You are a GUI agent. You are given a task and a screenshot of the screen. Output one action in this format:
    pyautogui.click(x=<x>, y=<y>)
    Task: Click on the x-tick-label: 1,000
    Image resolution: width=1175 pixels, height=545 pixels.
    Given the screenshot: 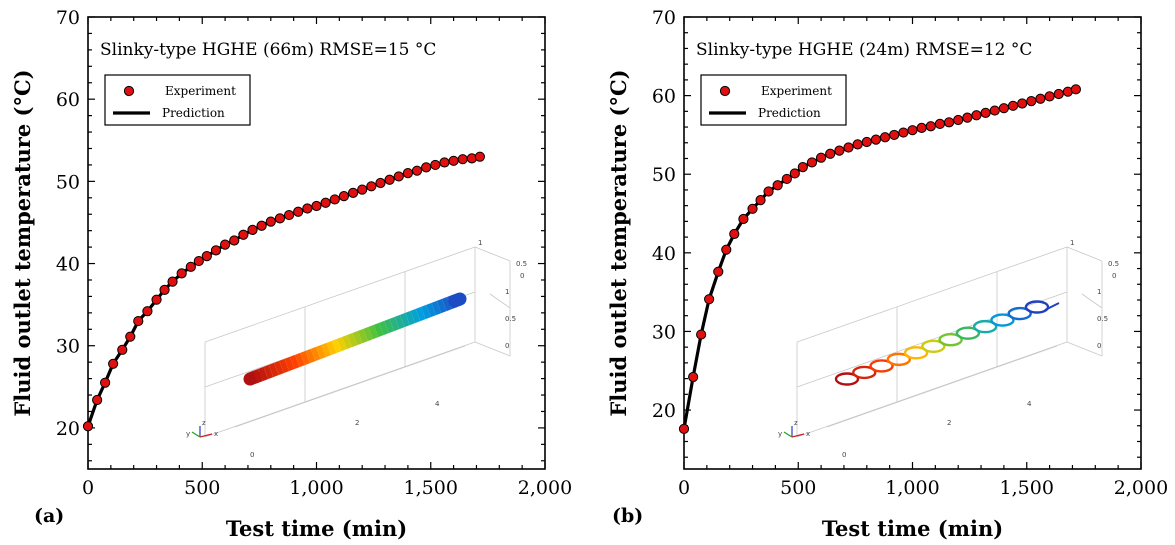 What is the action you would take?
    pyautogui.click(x=912, y=488)
    